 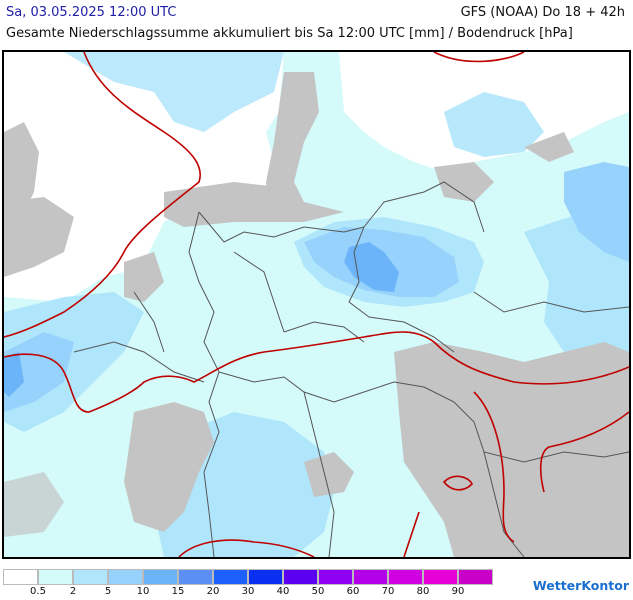 What do you see at coordinates (511, 449) in the screenshot?
I see `dry-area-southeast` at bounding box center [511, 449].